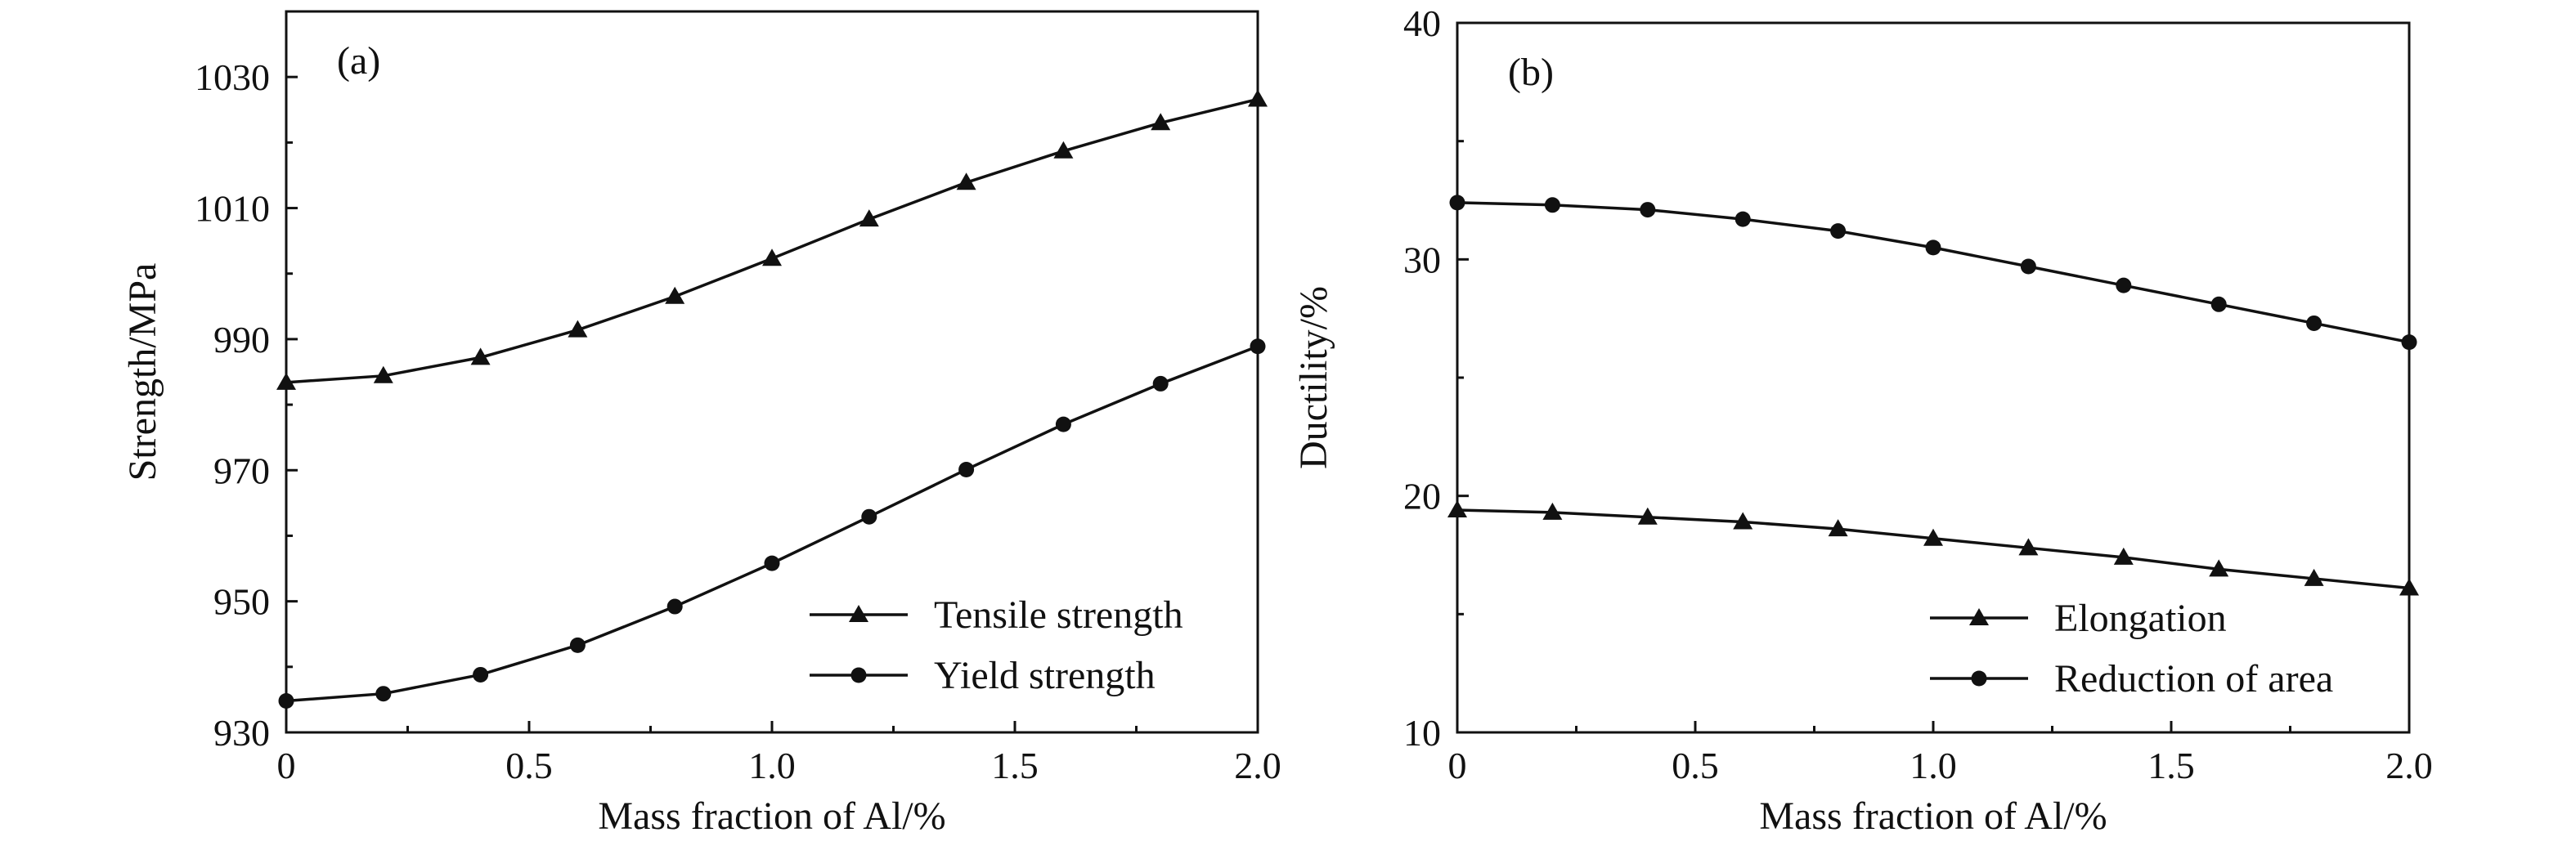 This screenshot has height=846, width=2576. I want to click on legend-entry: Elongation, so click(2078, 618).